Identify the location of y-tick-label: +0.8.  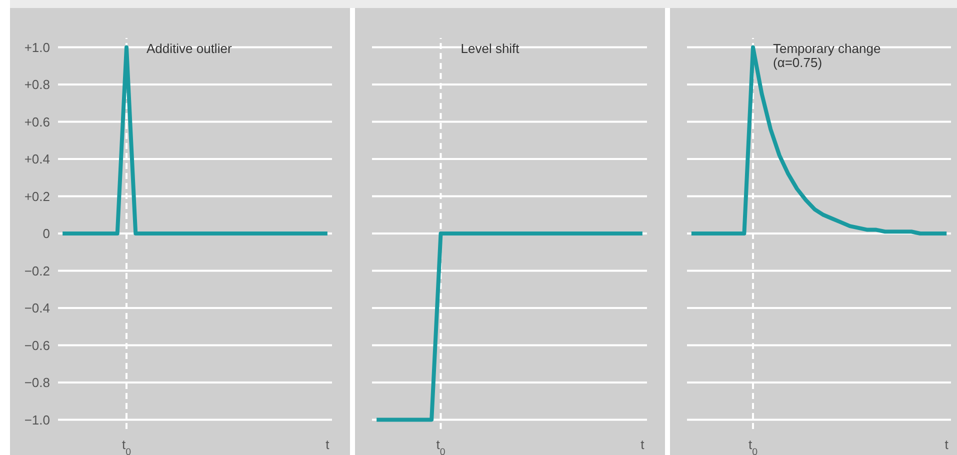
(37, 84).